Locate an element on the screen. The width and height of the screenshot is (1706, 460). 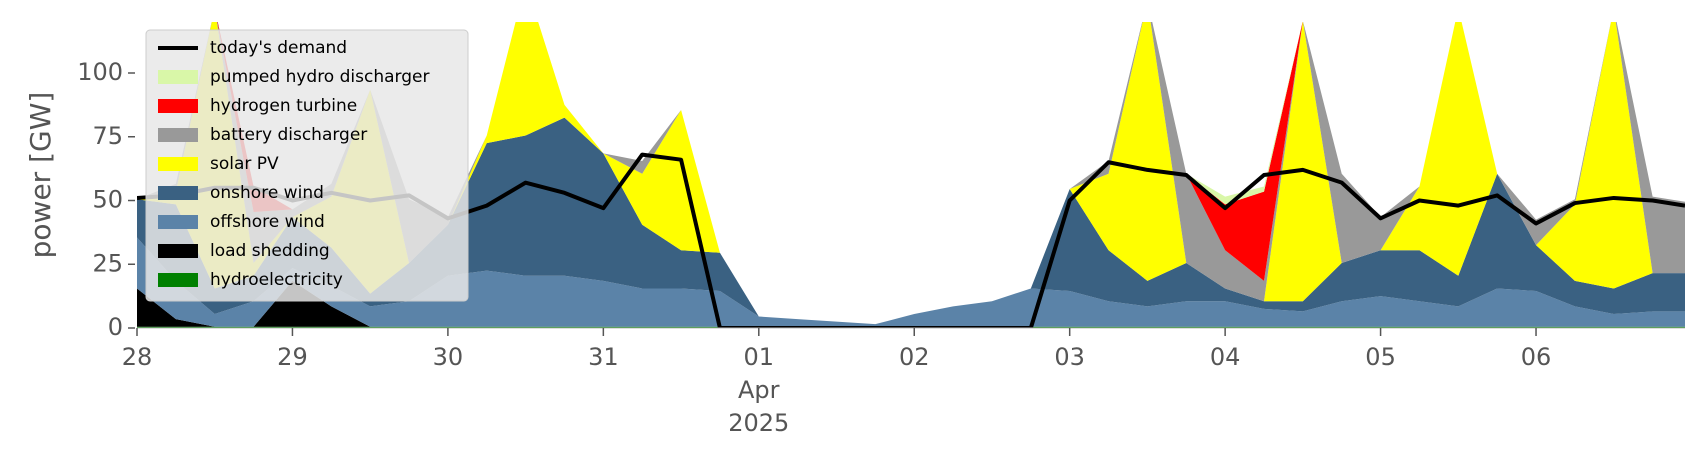
x-tick-label: 02 is located at coordinates (914, 357).